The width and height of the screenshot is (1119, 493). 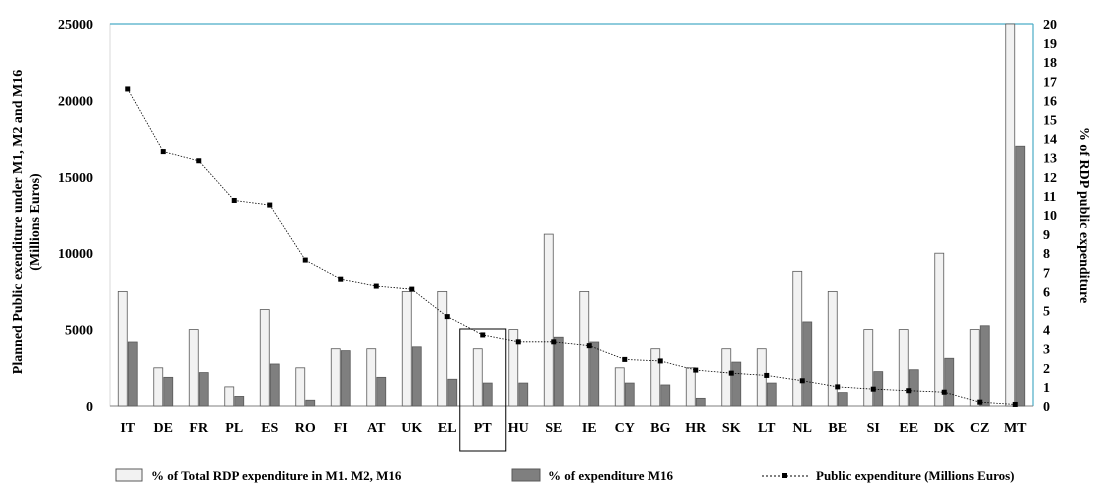 What do you see at coordinates (1050, 25) in the screenshot?
I see `y2-tick-label: 20` at bounding box center [1050, 25].